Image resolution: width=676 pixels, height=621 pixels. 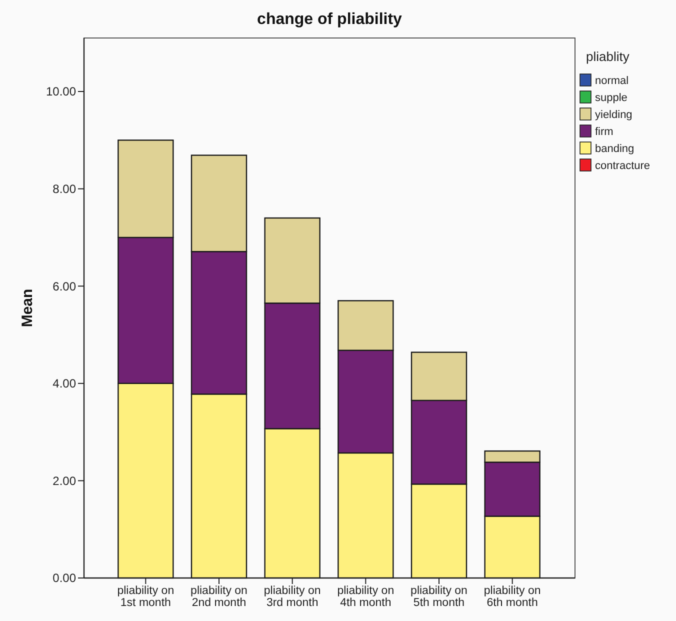 I want to click on legend-label: yielding, so click(x=613, y=114).